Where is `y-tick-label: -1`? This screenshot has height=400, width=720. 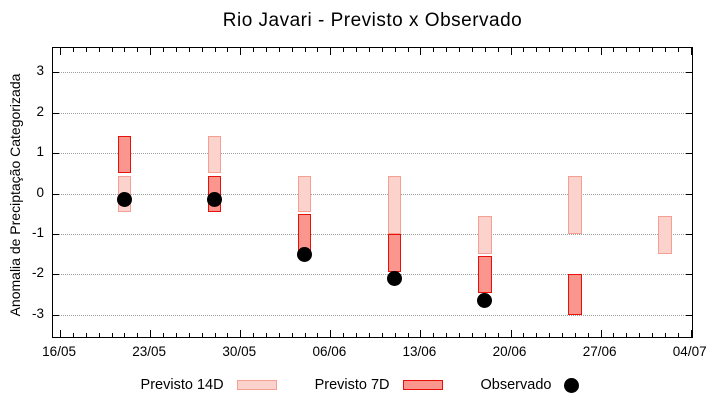 y-tick-label: -1 is located at coordinates (37, 232).